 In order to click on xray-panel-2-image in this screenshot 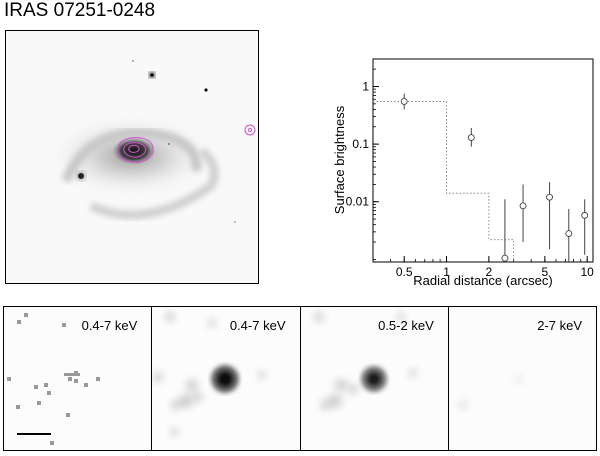, I will do `click(210, 374)`.